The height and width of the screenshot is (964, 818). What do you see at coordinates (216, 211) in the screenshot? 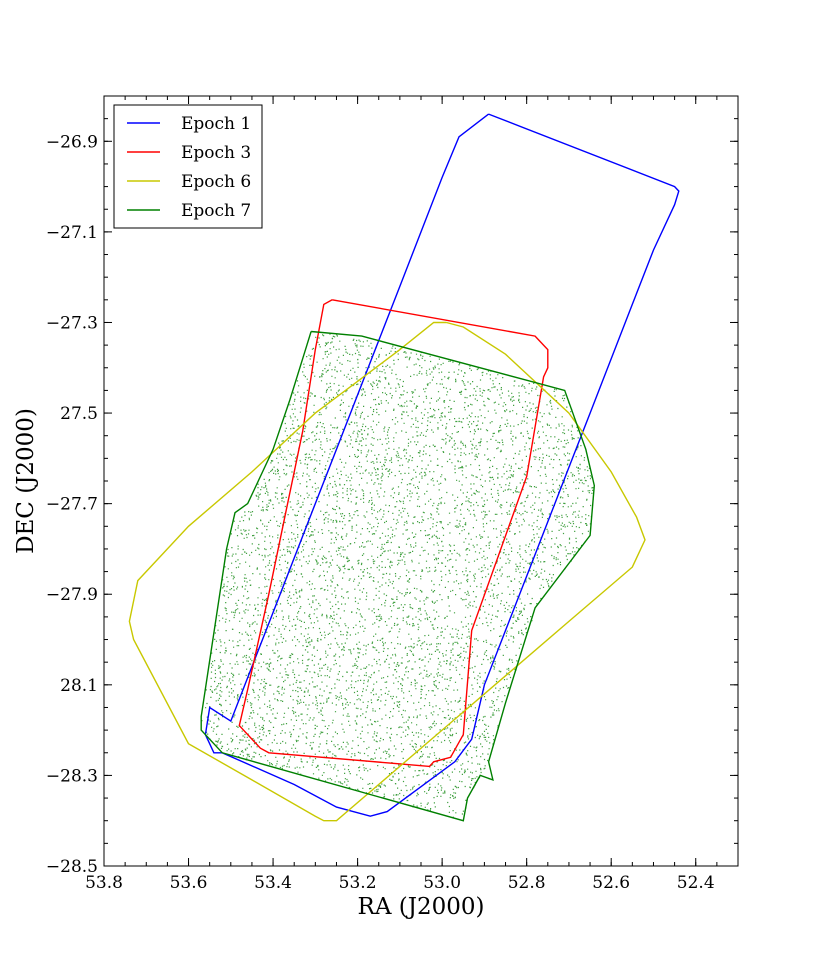
I see `legend-label-epoch-7: Epoch 7` at bounding box center [216, 211].